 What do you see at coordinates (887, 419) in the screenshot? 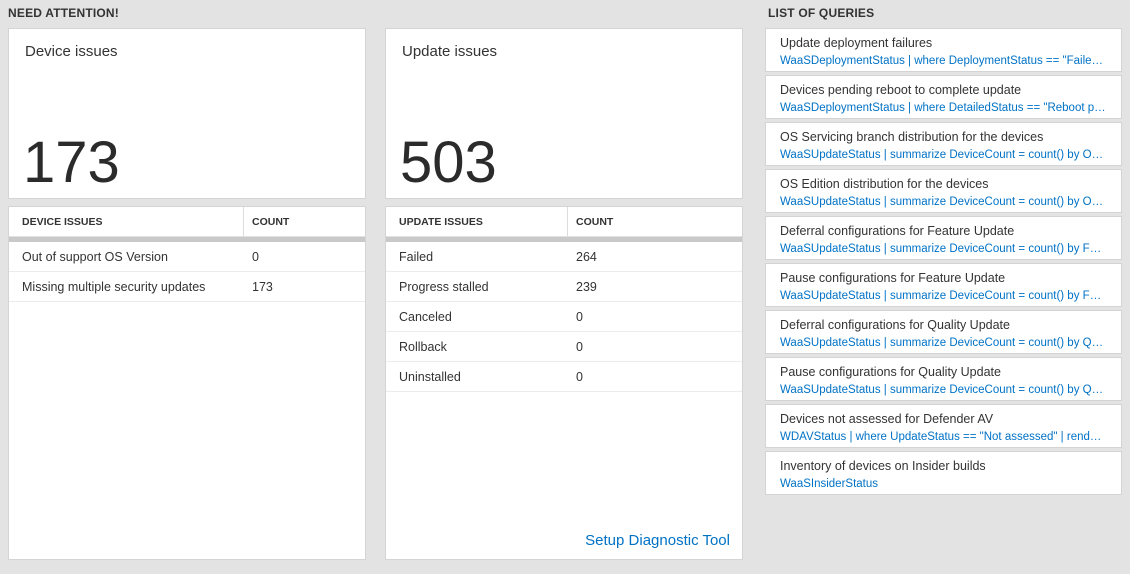
I see `query-title: Devices not assessed for Defender AV` at bounding box center [887, 419].